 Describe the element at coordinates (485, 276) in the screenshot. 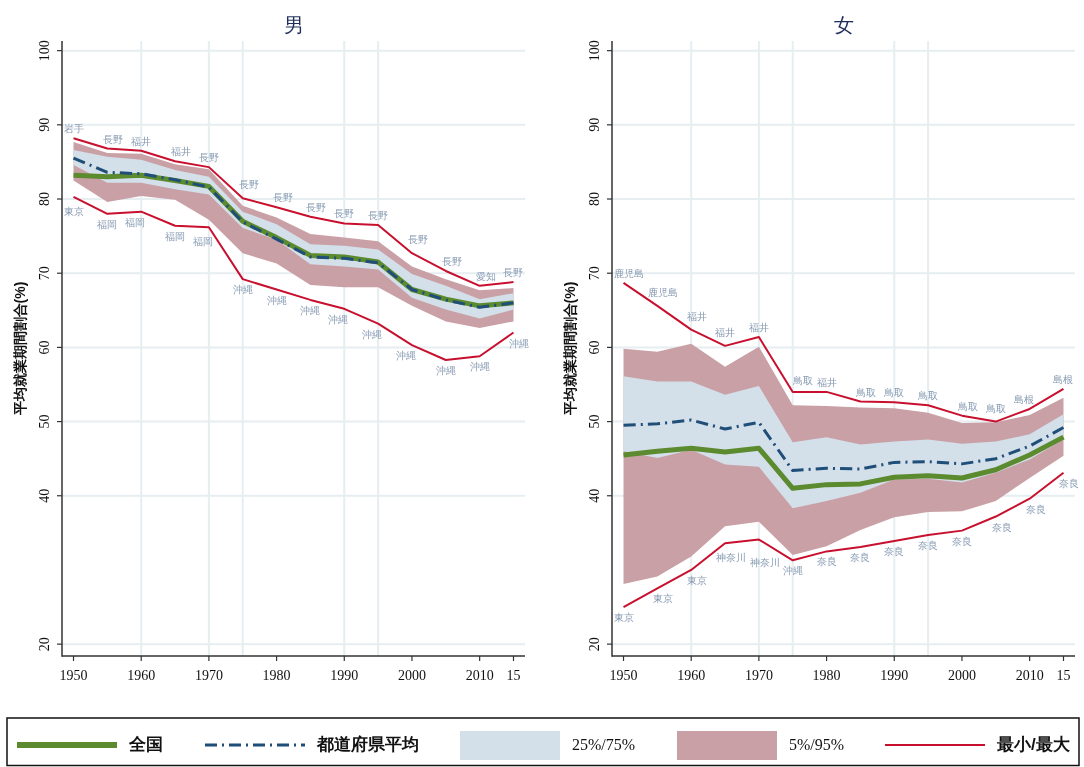

I see `annotation: 愛知` at that location.